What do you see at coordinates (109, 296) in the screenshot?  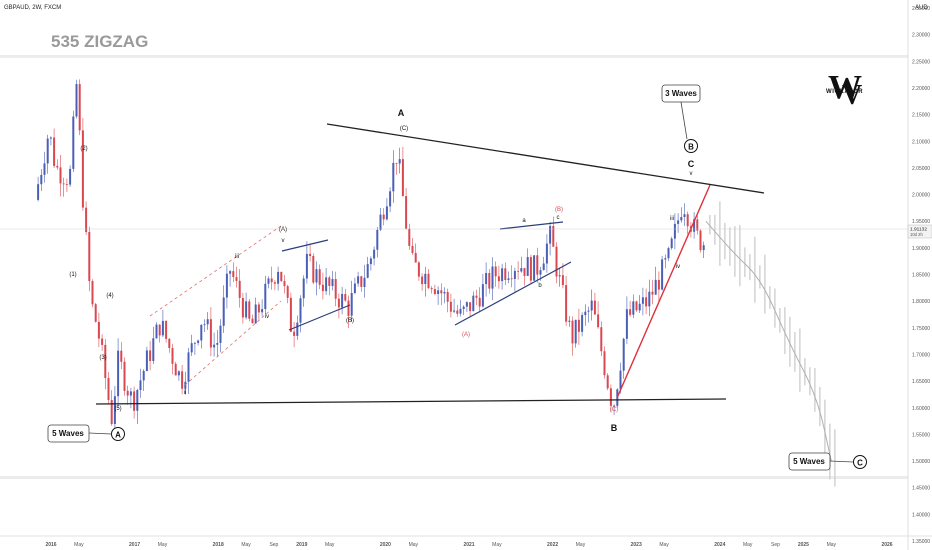 I see `wave-label-4: (4)` at bounding box center [109, 296].